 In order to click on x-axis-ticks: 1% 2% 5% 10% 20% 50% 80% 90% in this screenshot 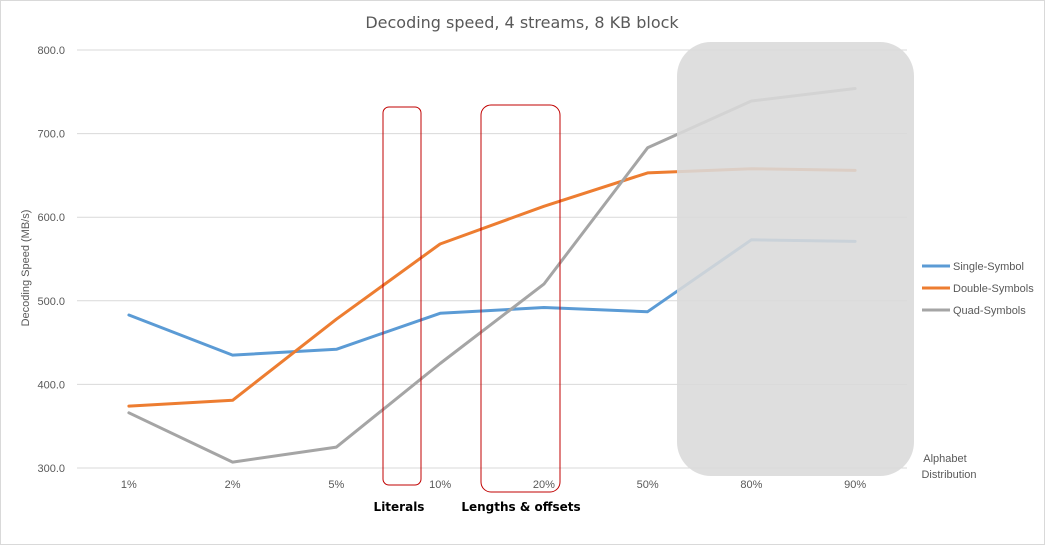, I will do `click(493, 485)`.